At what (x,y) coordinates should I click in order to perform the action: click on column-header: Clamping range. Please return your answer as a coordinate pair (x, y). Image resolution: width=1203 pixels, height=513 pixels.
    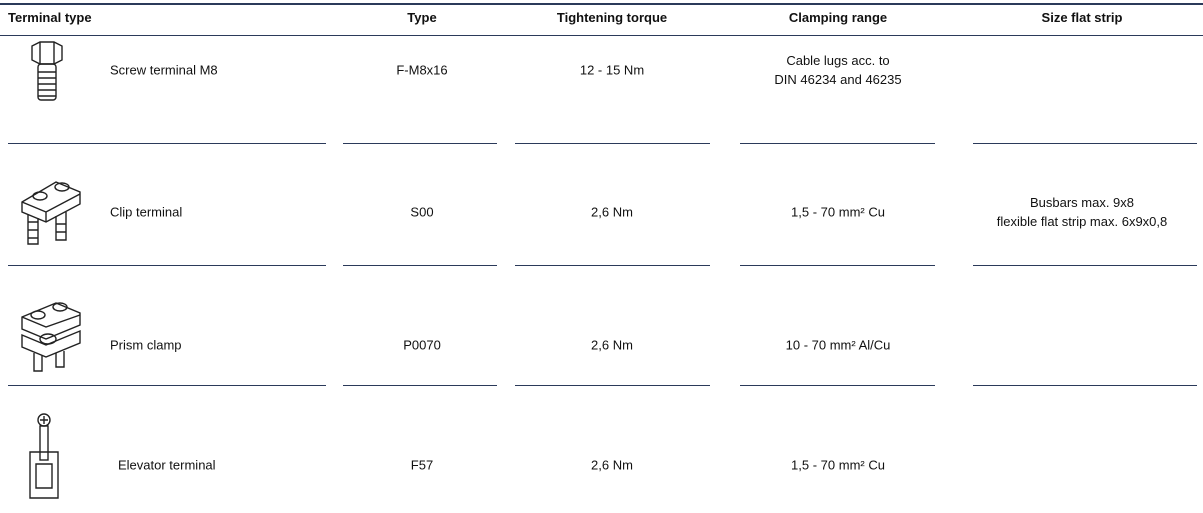
    Looking at the image, I should click on (838, 17).